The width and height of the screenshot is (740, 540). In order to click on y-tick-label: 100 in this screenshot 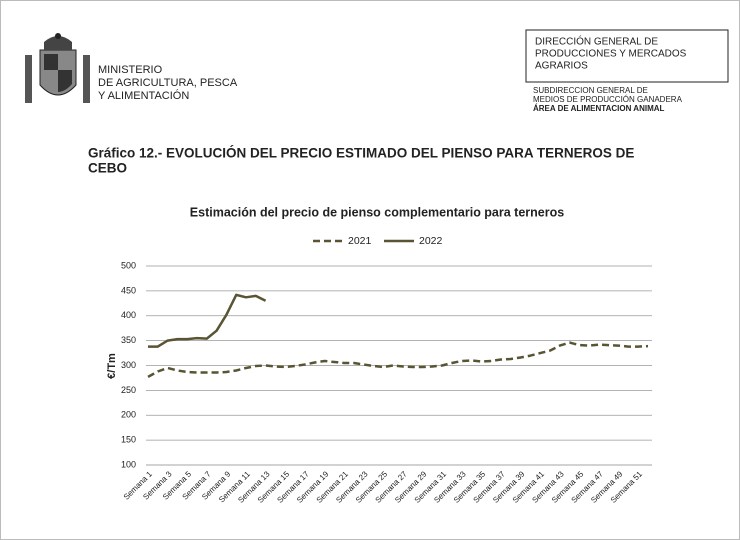, I will do `click(128, 464)`.